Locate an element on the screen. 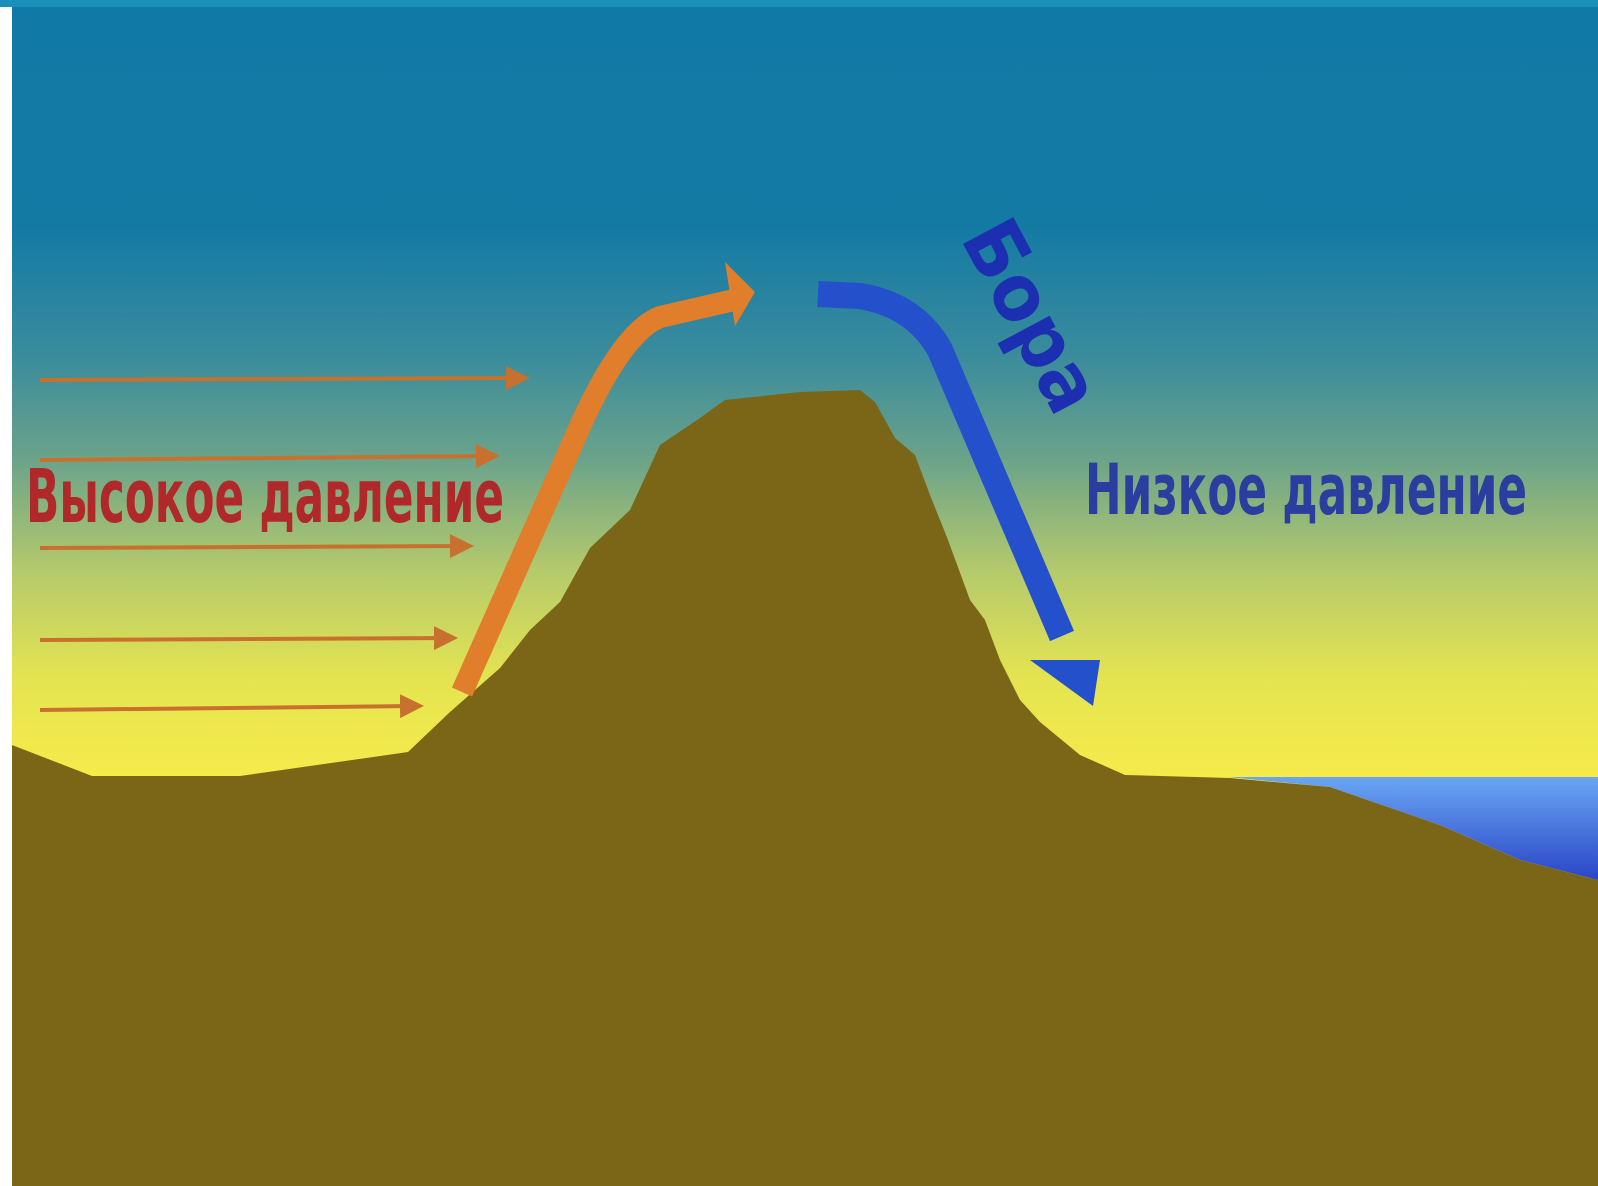 Image resolution: width=1598 pixels, height=1186 pixels. rising-air-arrow is located at coordinates (603, 479).